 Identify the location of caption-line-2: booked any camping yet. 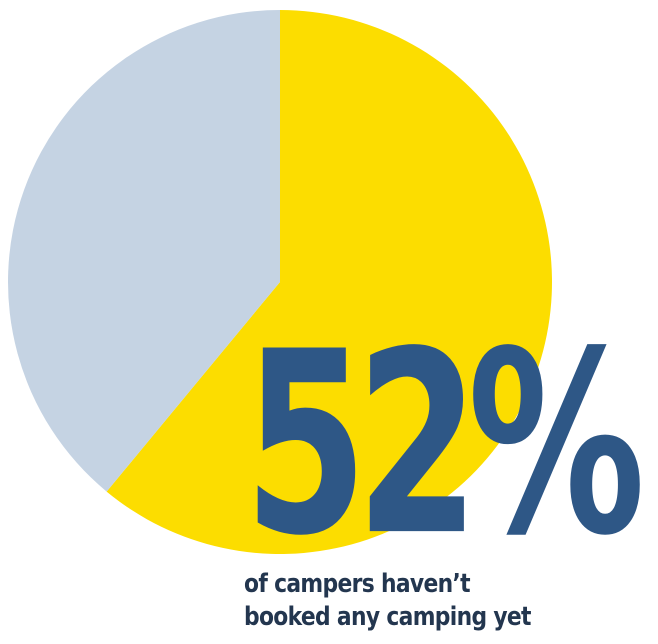
(387, 617).